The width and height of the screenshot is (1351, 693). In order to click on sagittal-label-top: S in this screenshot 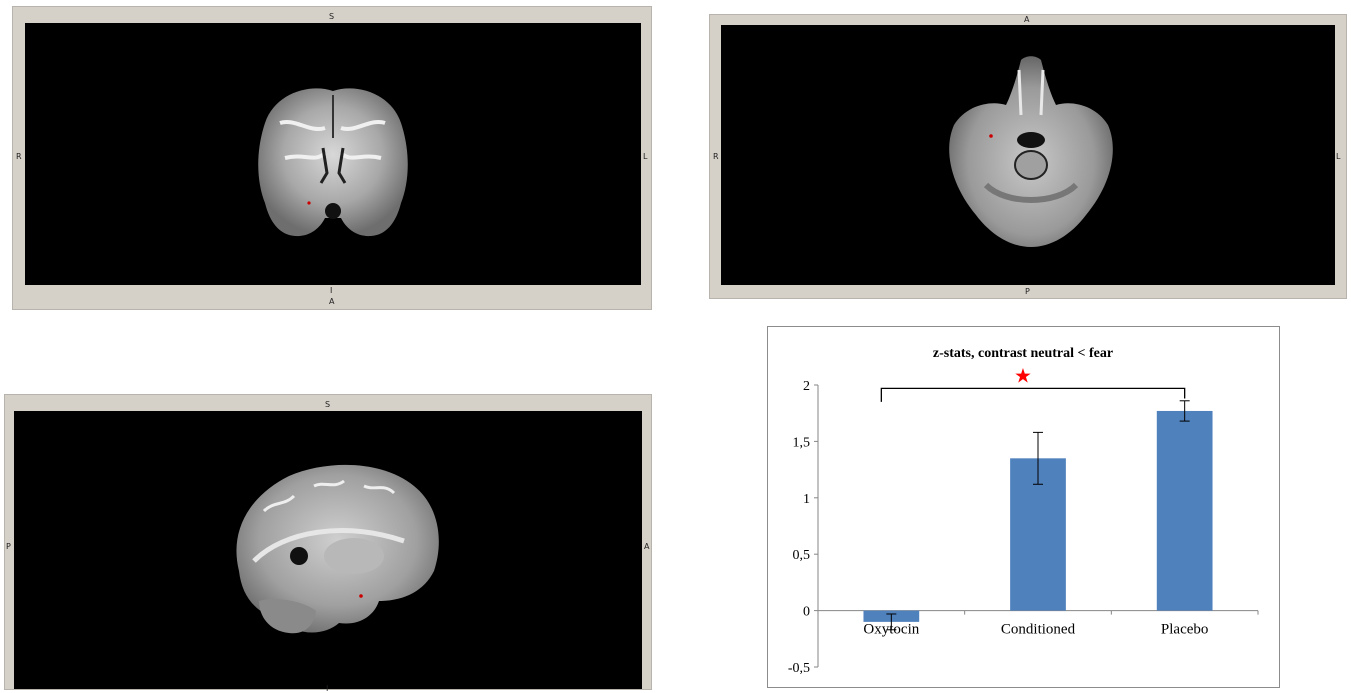, I will do `click(328, 404)`.